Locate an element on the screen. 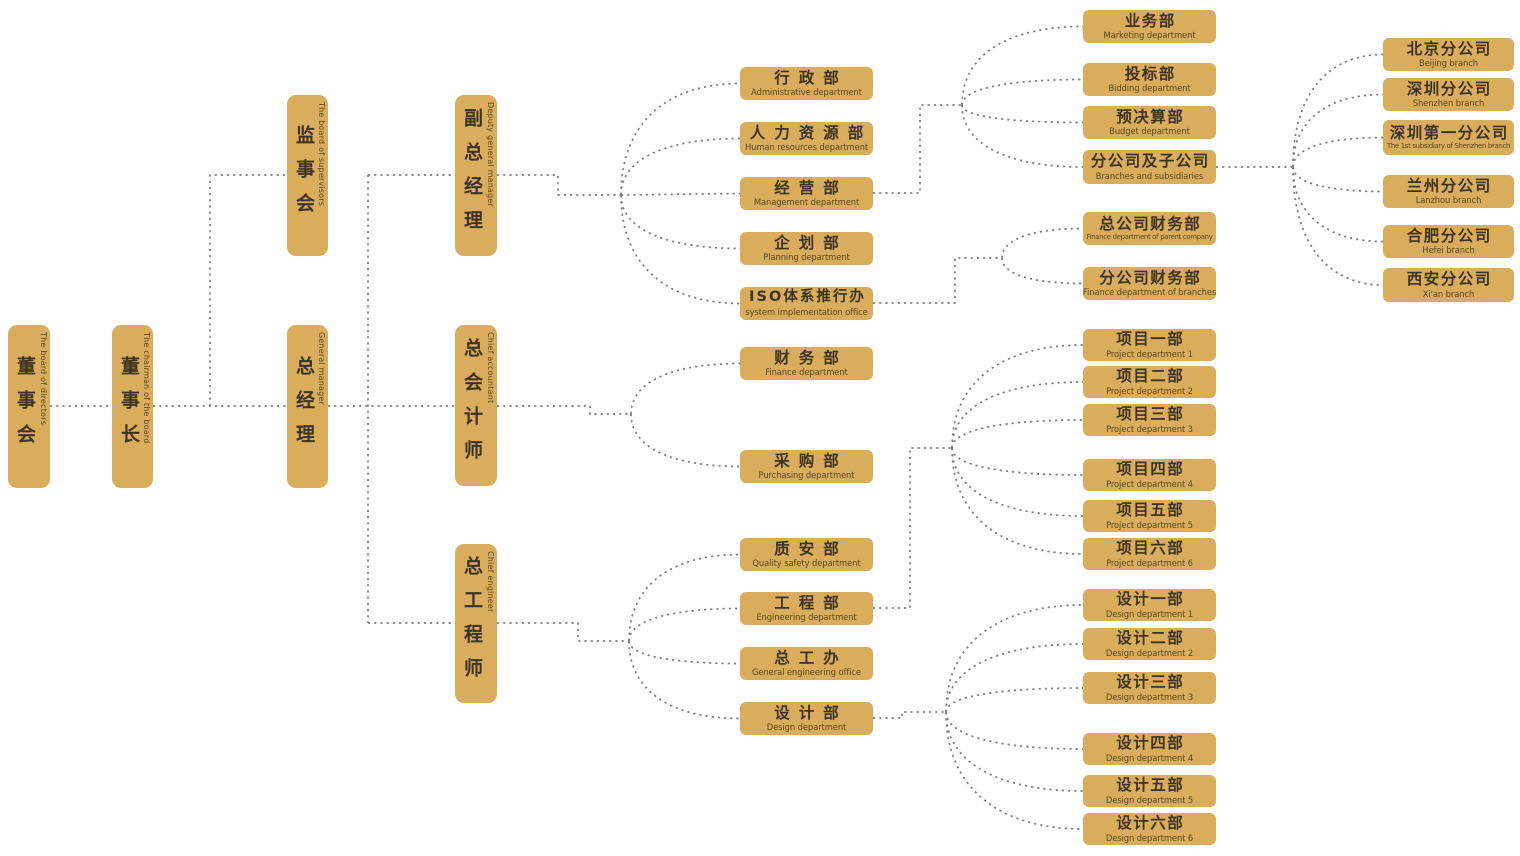 This screenshot has height=856, width=1520. node-label-en: General engineering office is located at coordinates (806, 672).